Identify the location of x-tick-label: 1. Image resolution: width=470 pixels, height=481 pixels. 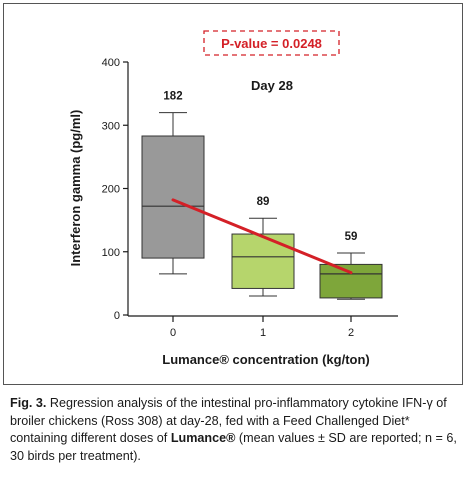
(263, 333).